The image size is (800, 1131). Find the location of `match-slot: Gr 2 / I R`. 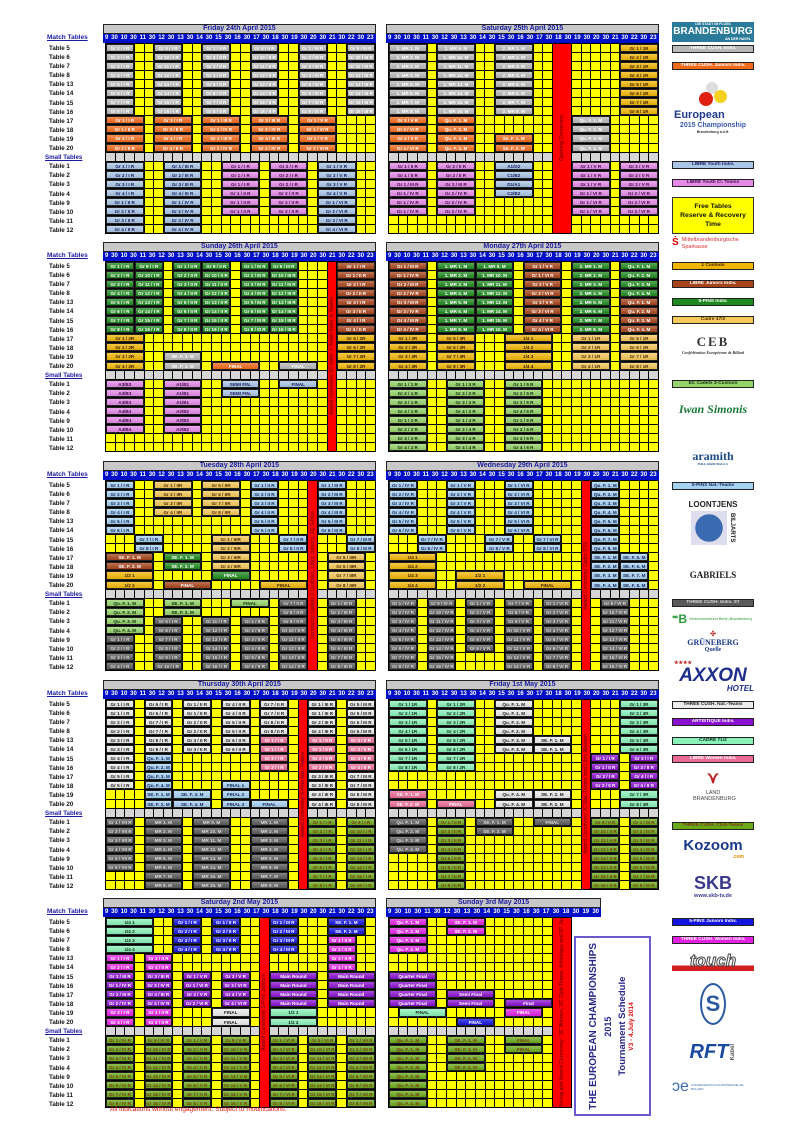

match-slot: Gr 2 / I R is located at coordinates (125, 174).